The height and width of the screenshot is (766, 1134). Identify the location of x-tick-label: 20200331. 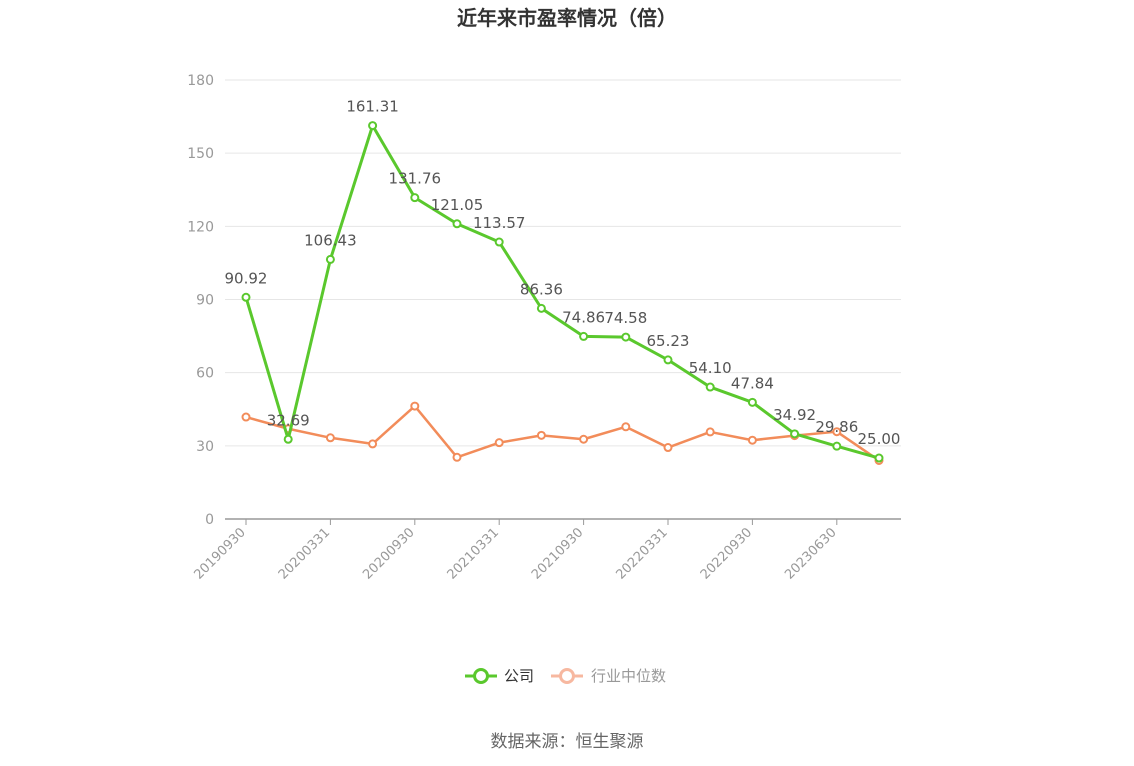
(304, 553).